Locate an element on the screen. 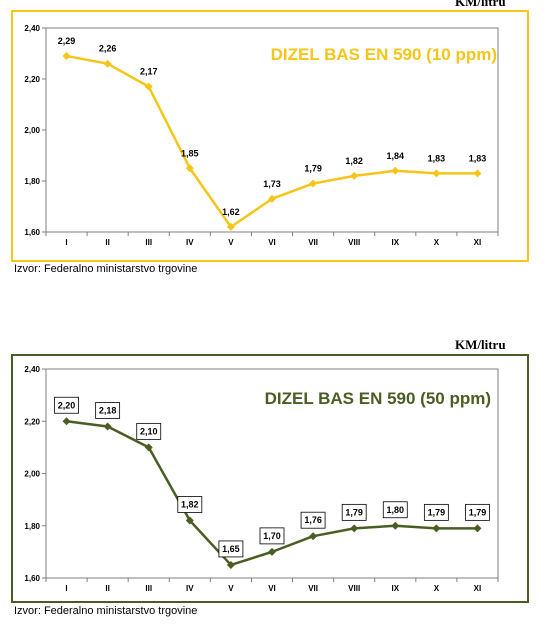 The height and width of the screenshot is (633, 544). data-label: 1,70 is located at coordinates (272, 536).